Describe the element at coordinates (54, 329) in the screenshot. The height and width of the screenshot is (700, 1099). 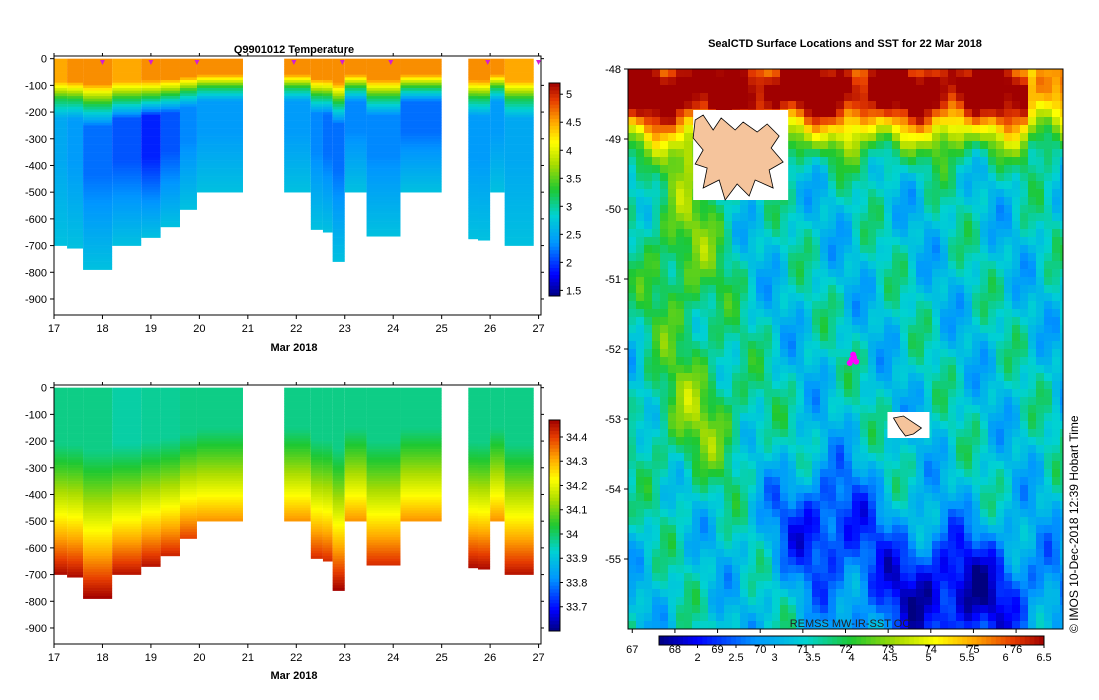
I see `x-tick-label: 17` at that location.